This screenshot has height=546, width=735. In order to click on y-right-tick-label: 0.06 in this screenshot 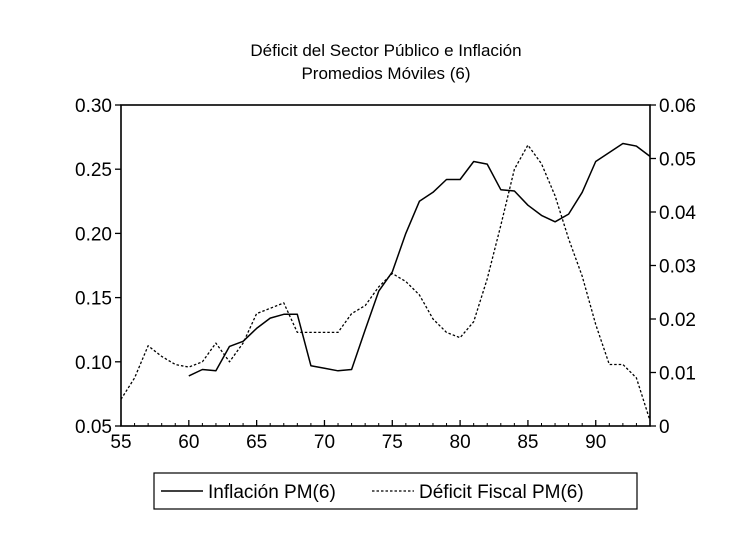, I will do `click(677, 106)`.